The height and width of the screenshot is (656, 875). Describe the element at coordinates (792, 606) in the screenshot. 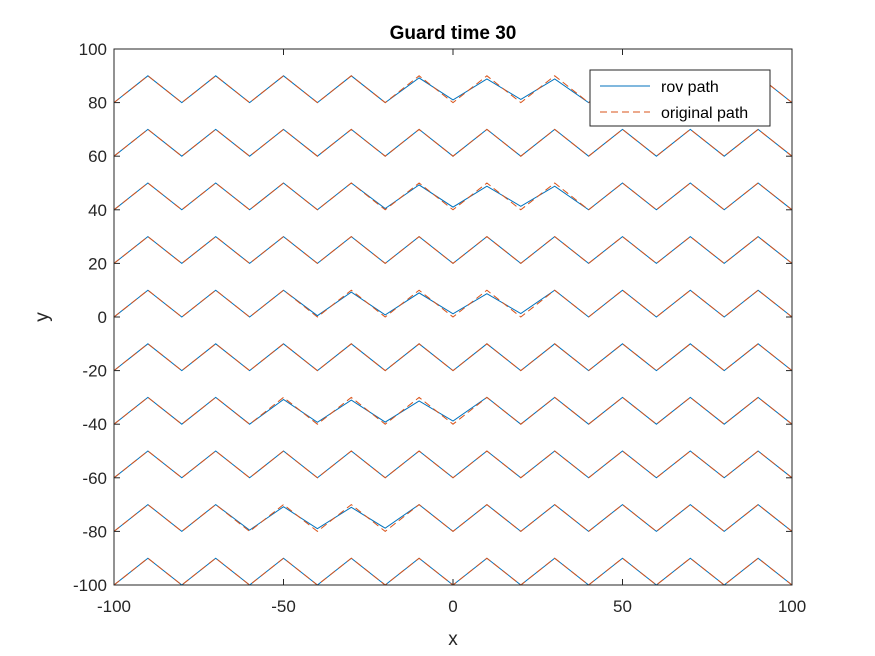

I see `x-tick-label: 100` at that location.